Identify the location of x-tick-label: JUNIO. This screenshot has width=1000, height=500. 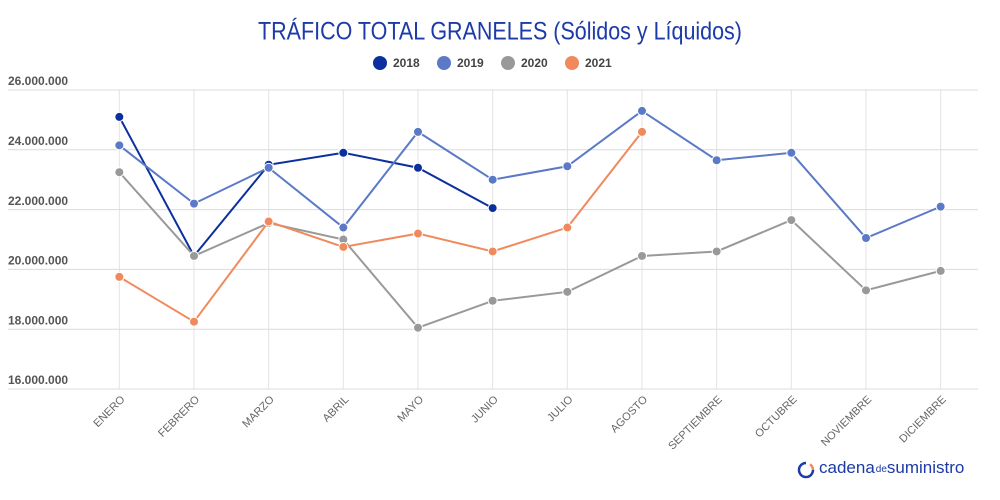
(485, 409).